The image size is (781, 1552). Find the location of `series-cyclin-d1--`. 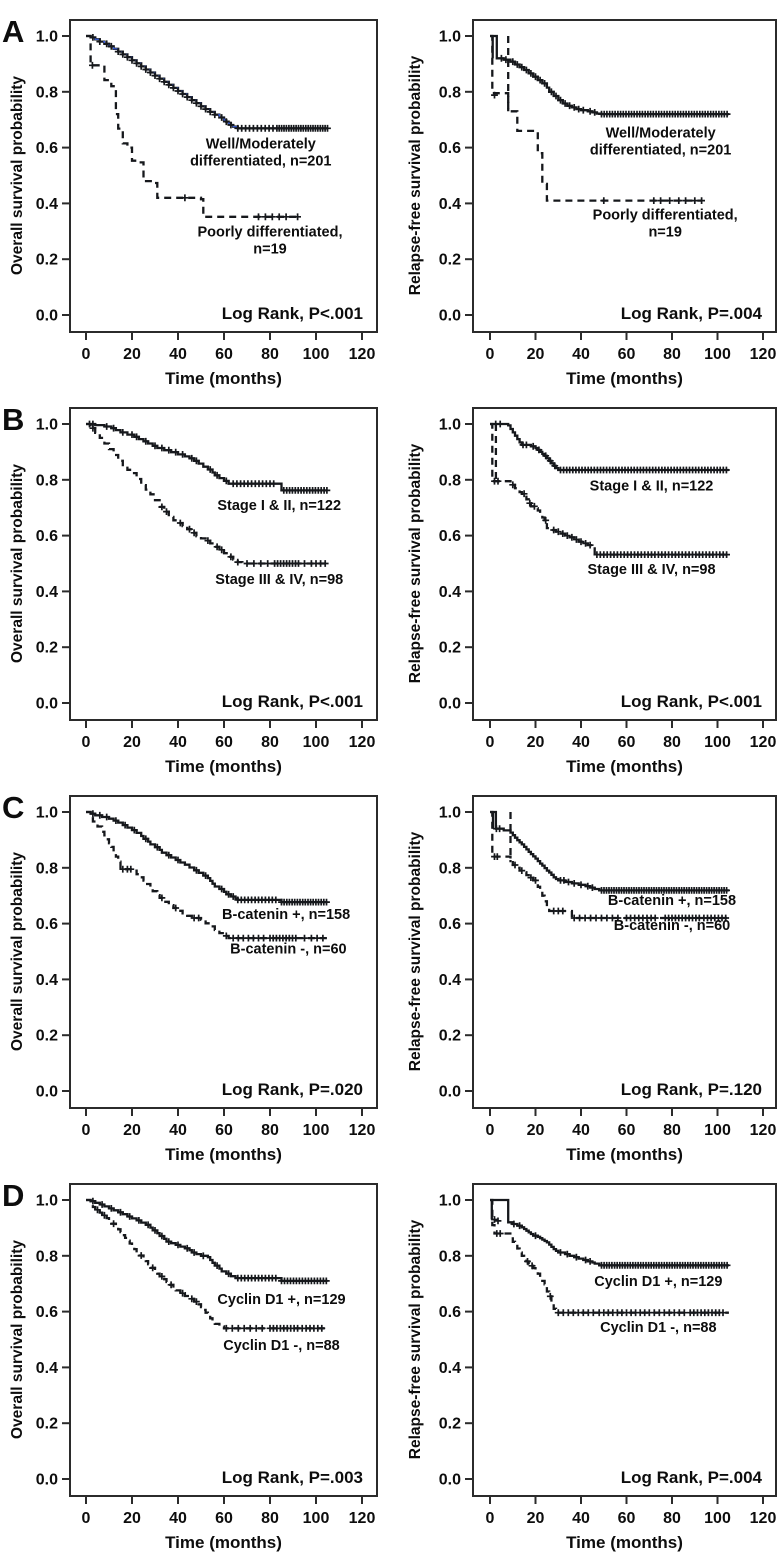

series-cyclin-d1-- is located at coordinates (609, 1257).